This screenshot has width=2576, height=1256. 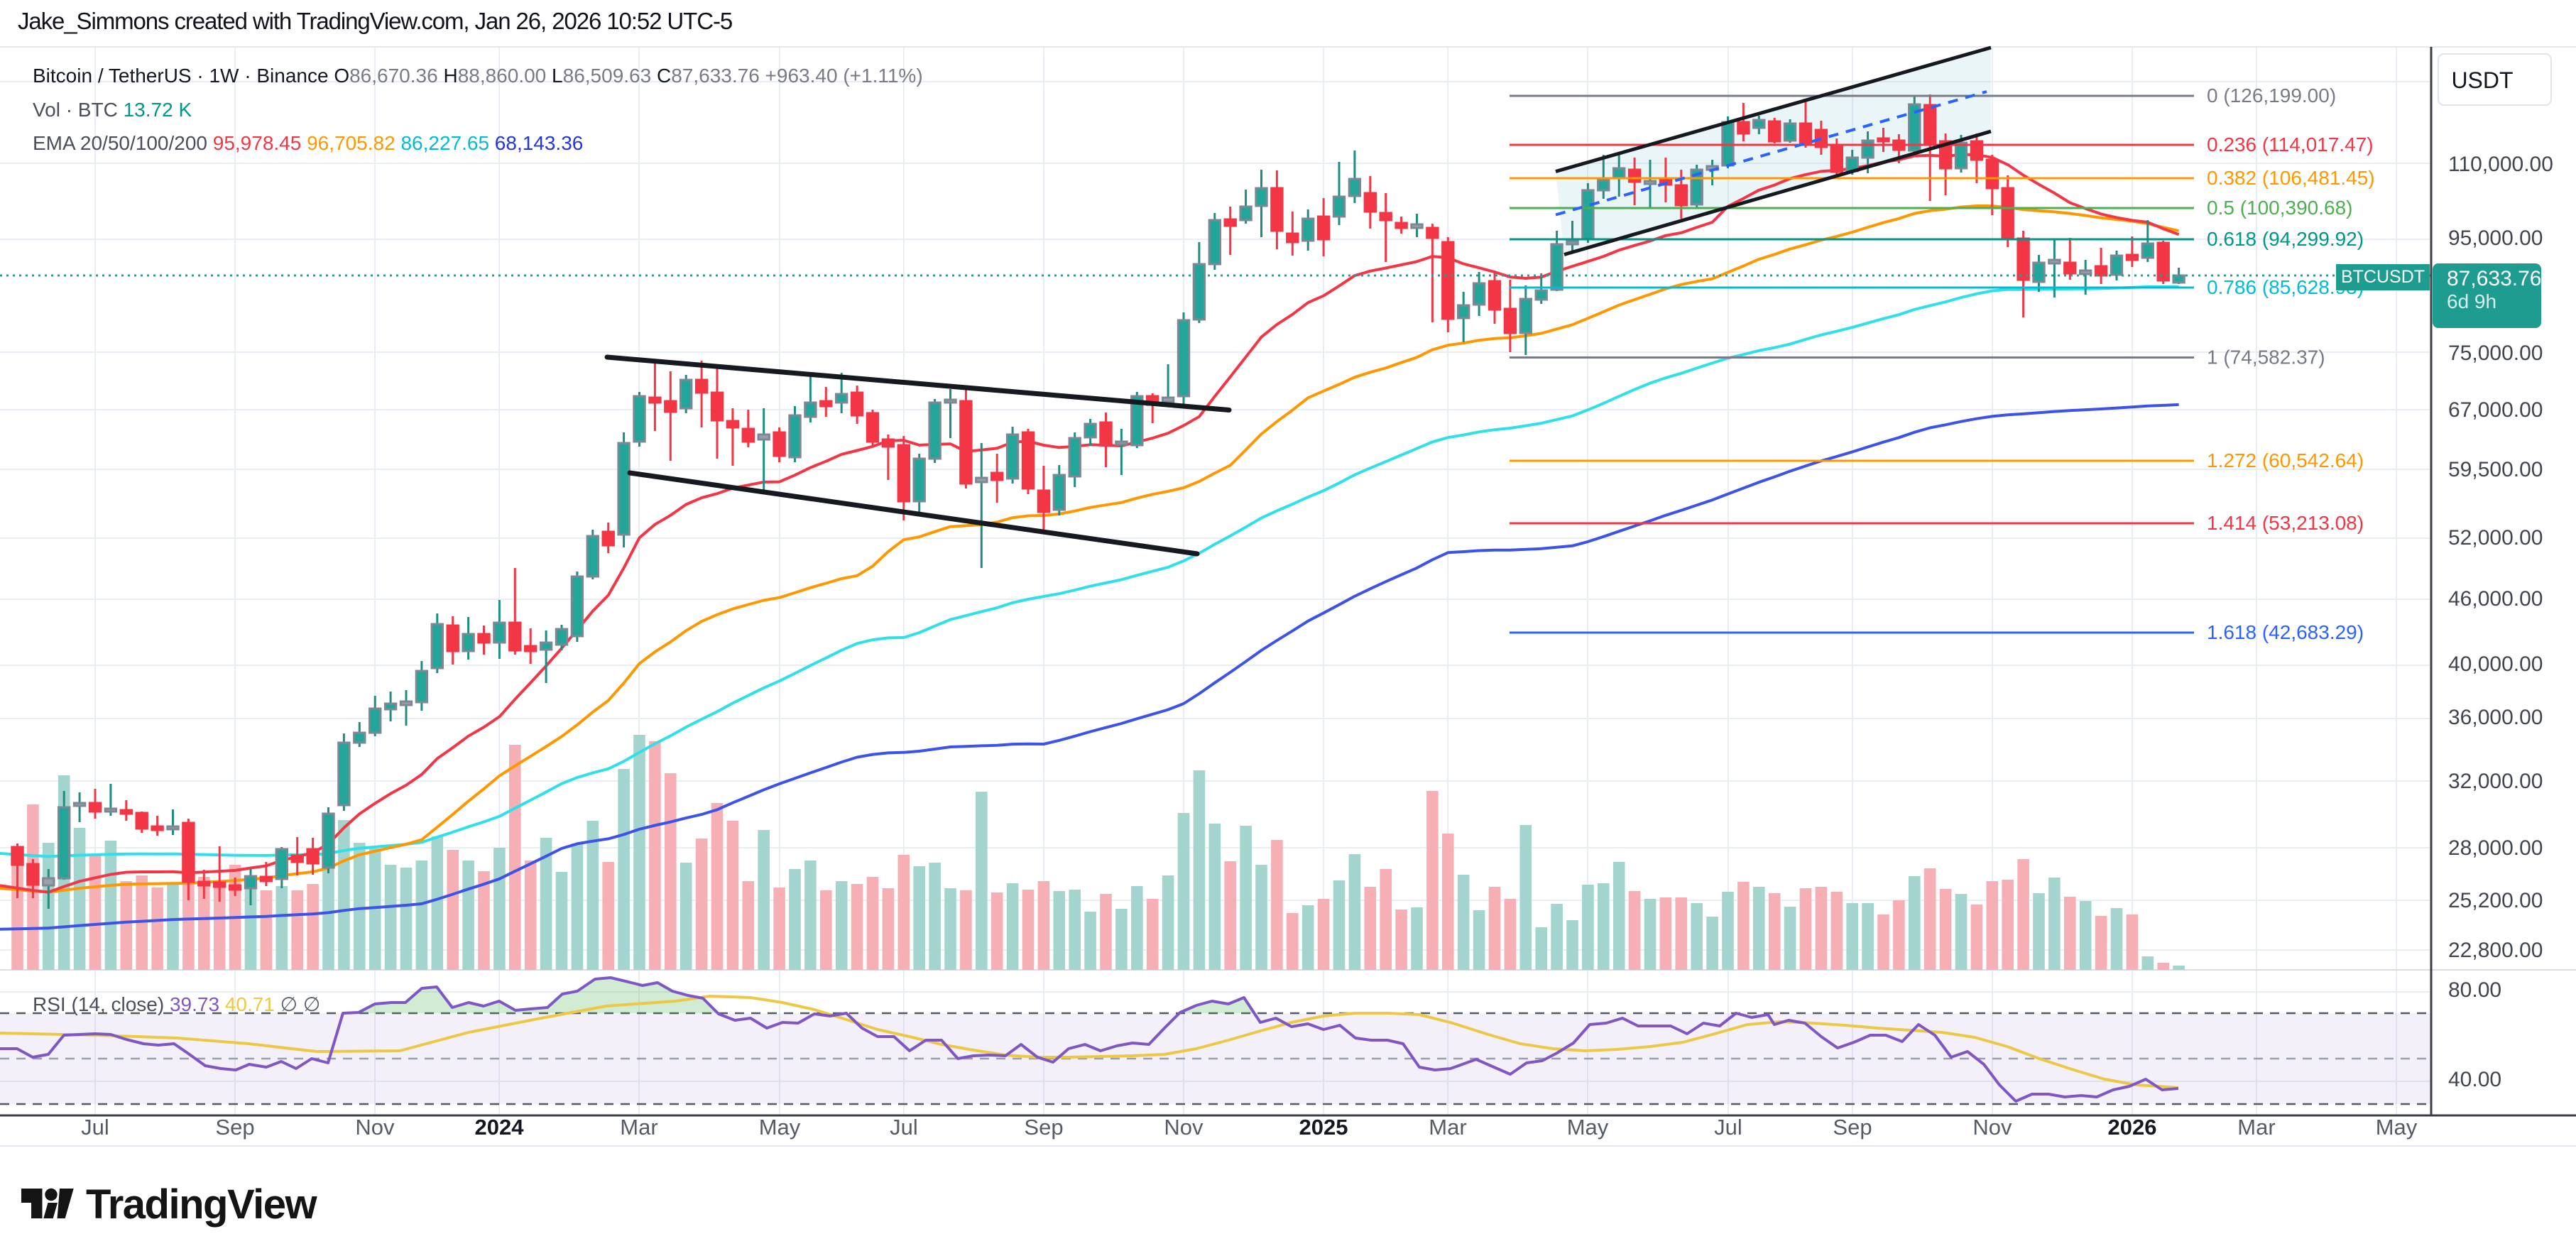 I want to click on svg-text: 0.236 (114,017.47), so click(x=2290, y=144).